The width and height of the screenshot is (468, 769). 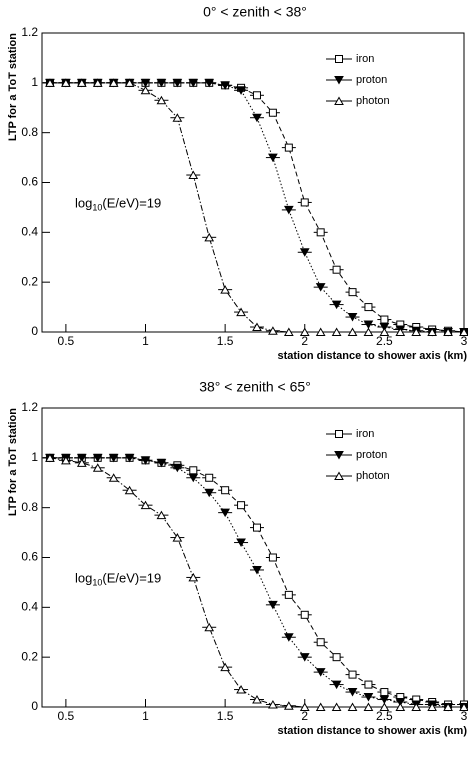 I want to click on annotation: log10(E/eV)=19, so click(x=118, y=204).